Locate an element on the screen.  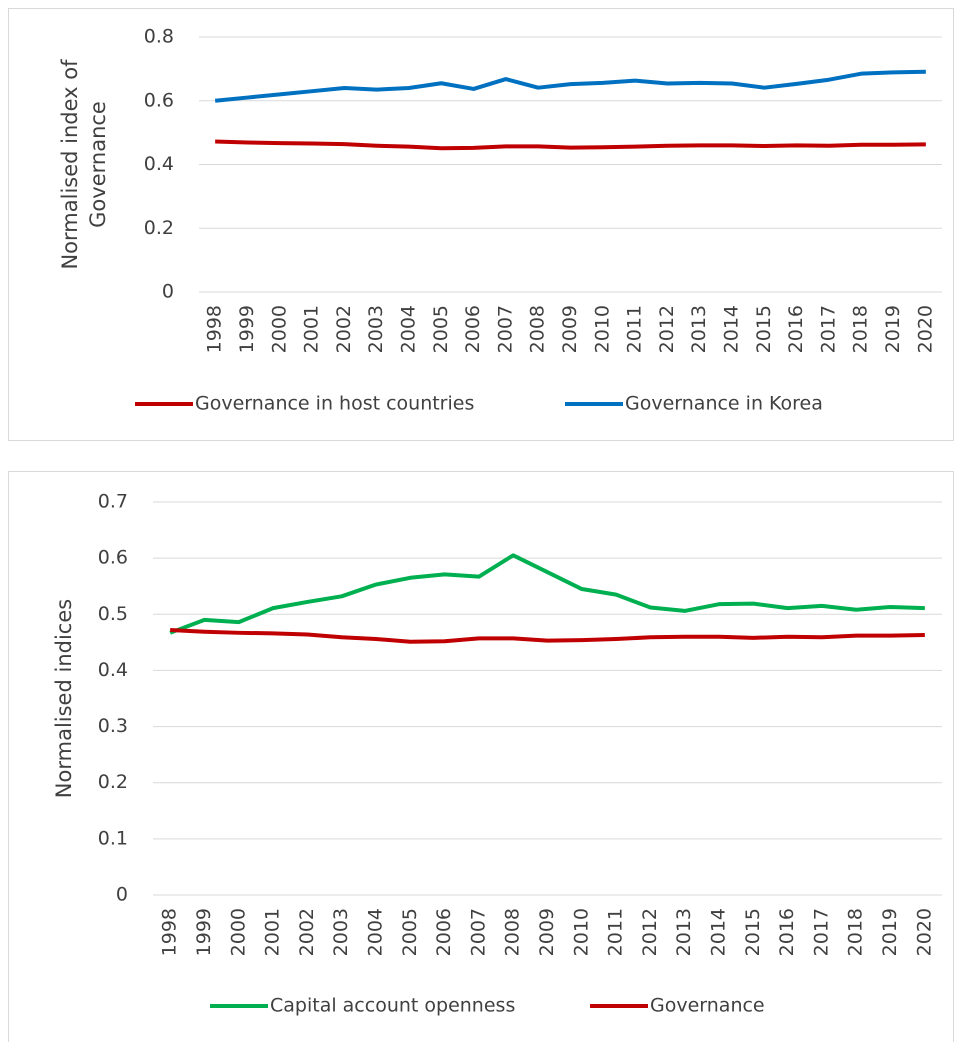
y-tick-label: 0.7 is located at coordinates (113, 502).